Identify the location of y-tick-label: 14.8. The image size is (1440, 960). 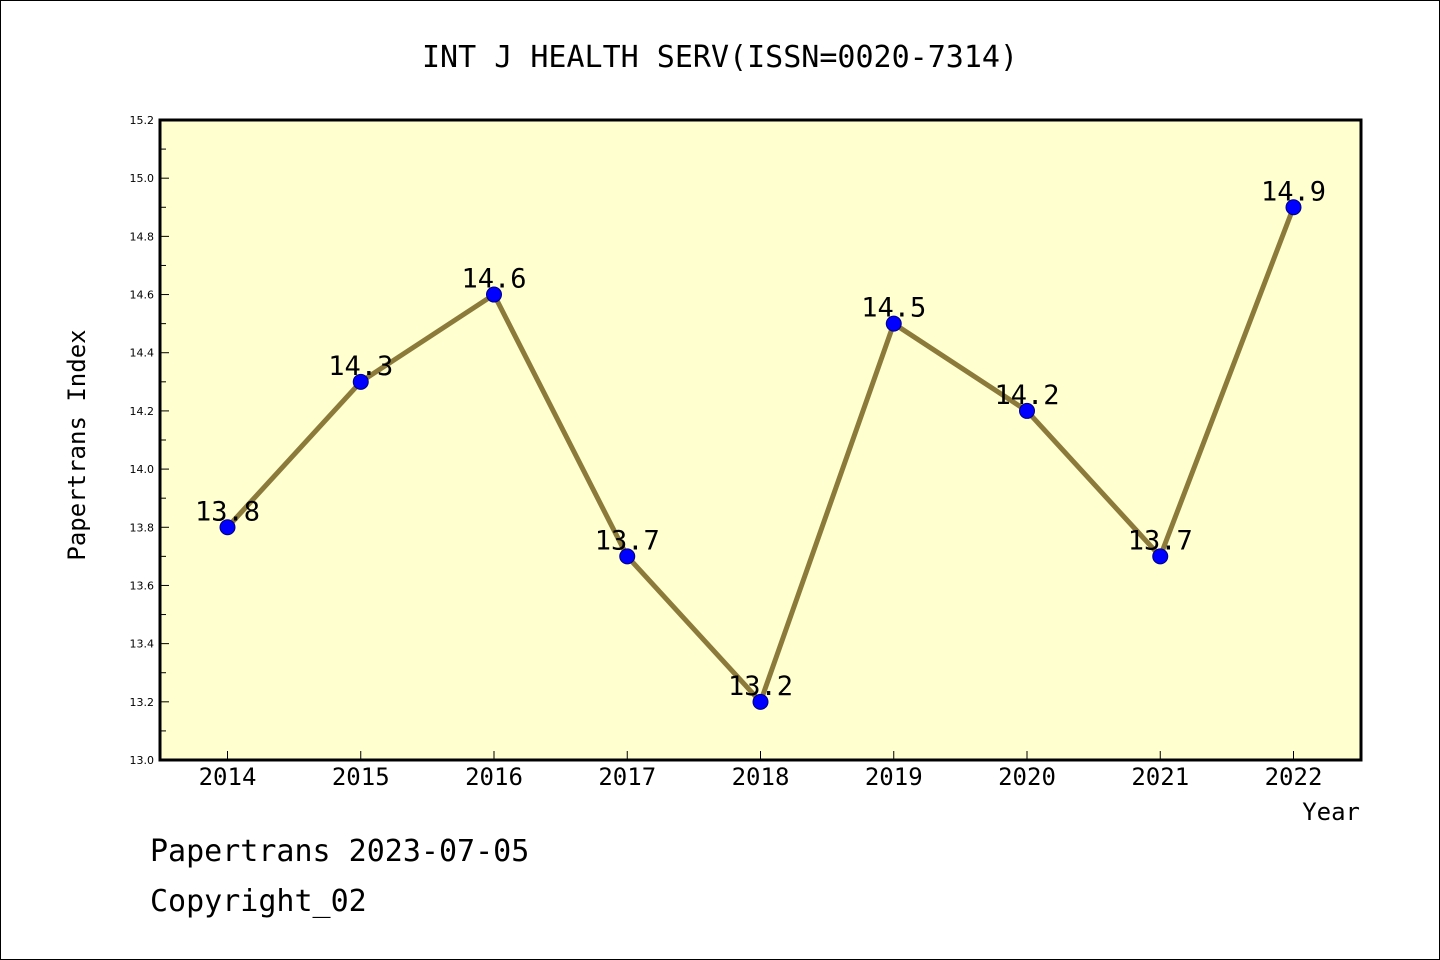
(142, 236).